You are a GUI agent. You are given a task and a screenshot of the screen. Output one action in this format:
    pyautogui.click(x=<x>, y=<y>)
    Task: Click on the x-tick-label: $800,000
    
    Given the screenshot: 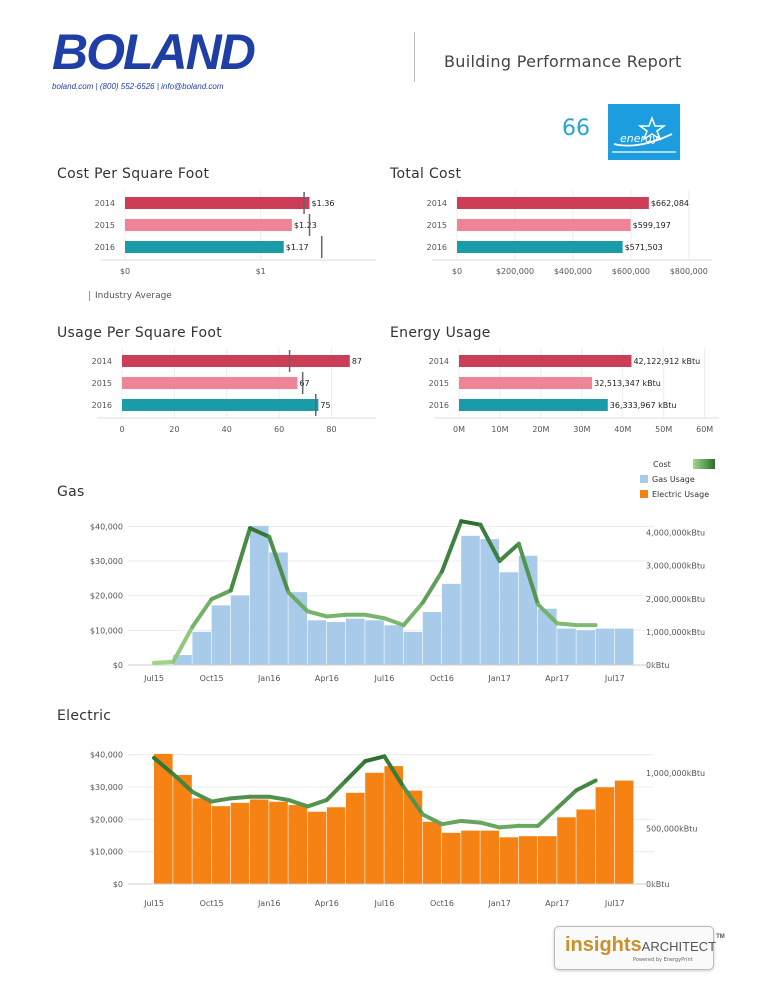 What is the action you would take?
    pyautogui.click(x=689, y=271)
    